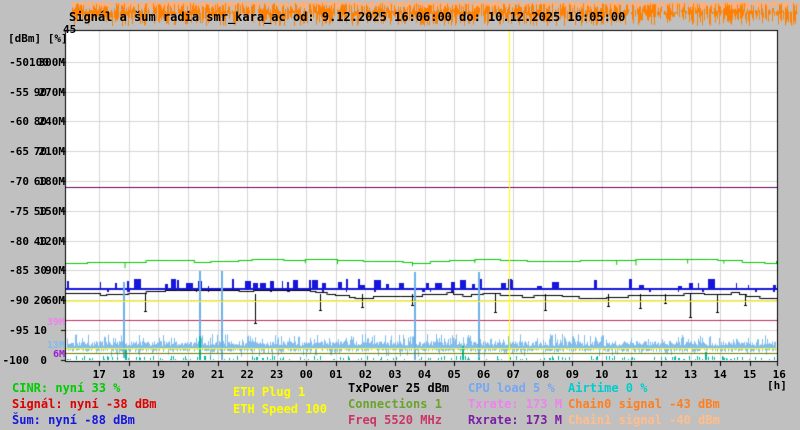  I want to click on axis-left-row: -65 70 210M, so click(33, 151).